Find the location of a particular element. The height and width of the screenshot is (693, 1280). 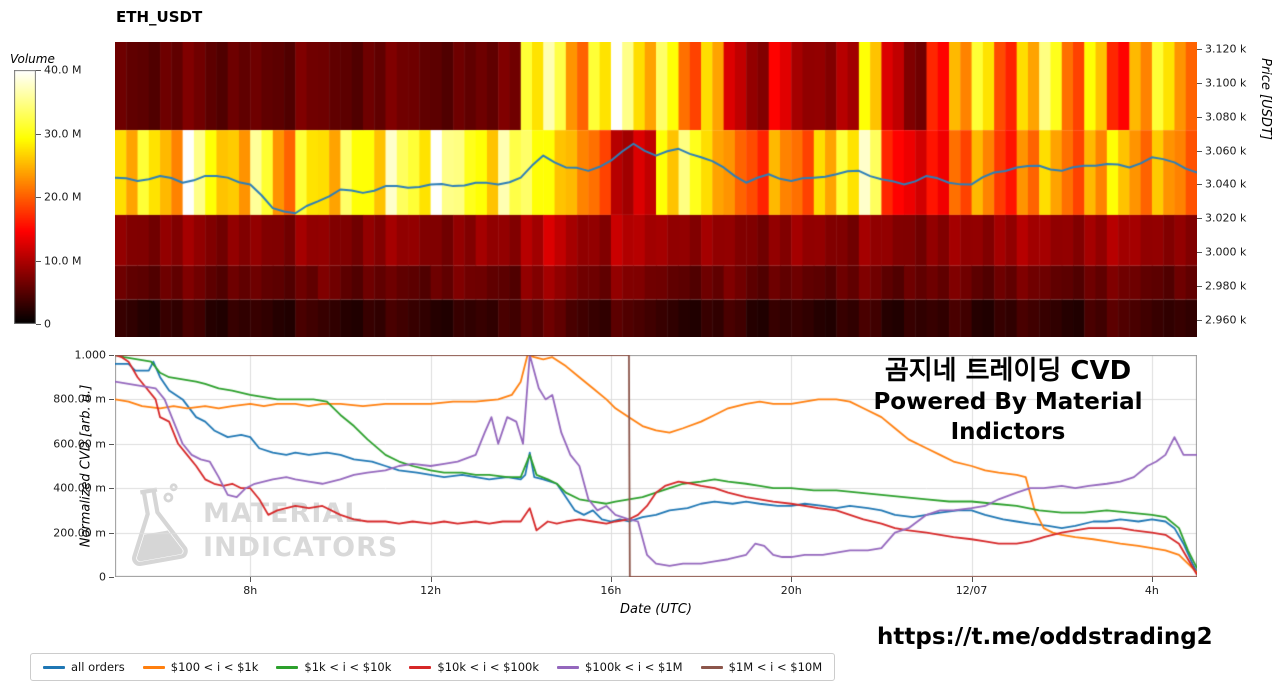

legend-label: $10k < i < $100k is located at coordinates (488, 667).